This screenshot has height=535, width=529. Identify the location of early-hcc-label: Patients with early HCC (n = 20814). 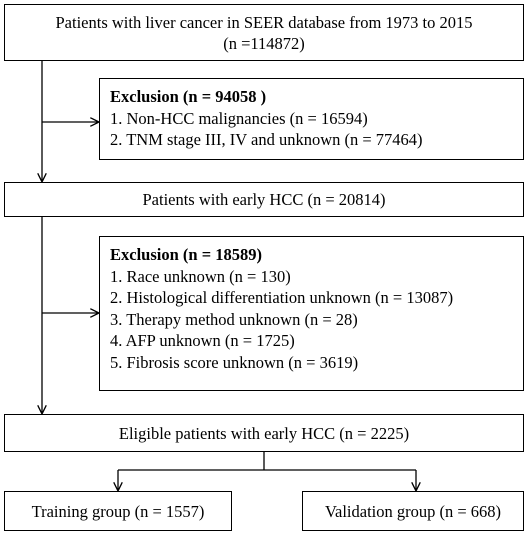
(264, 199).